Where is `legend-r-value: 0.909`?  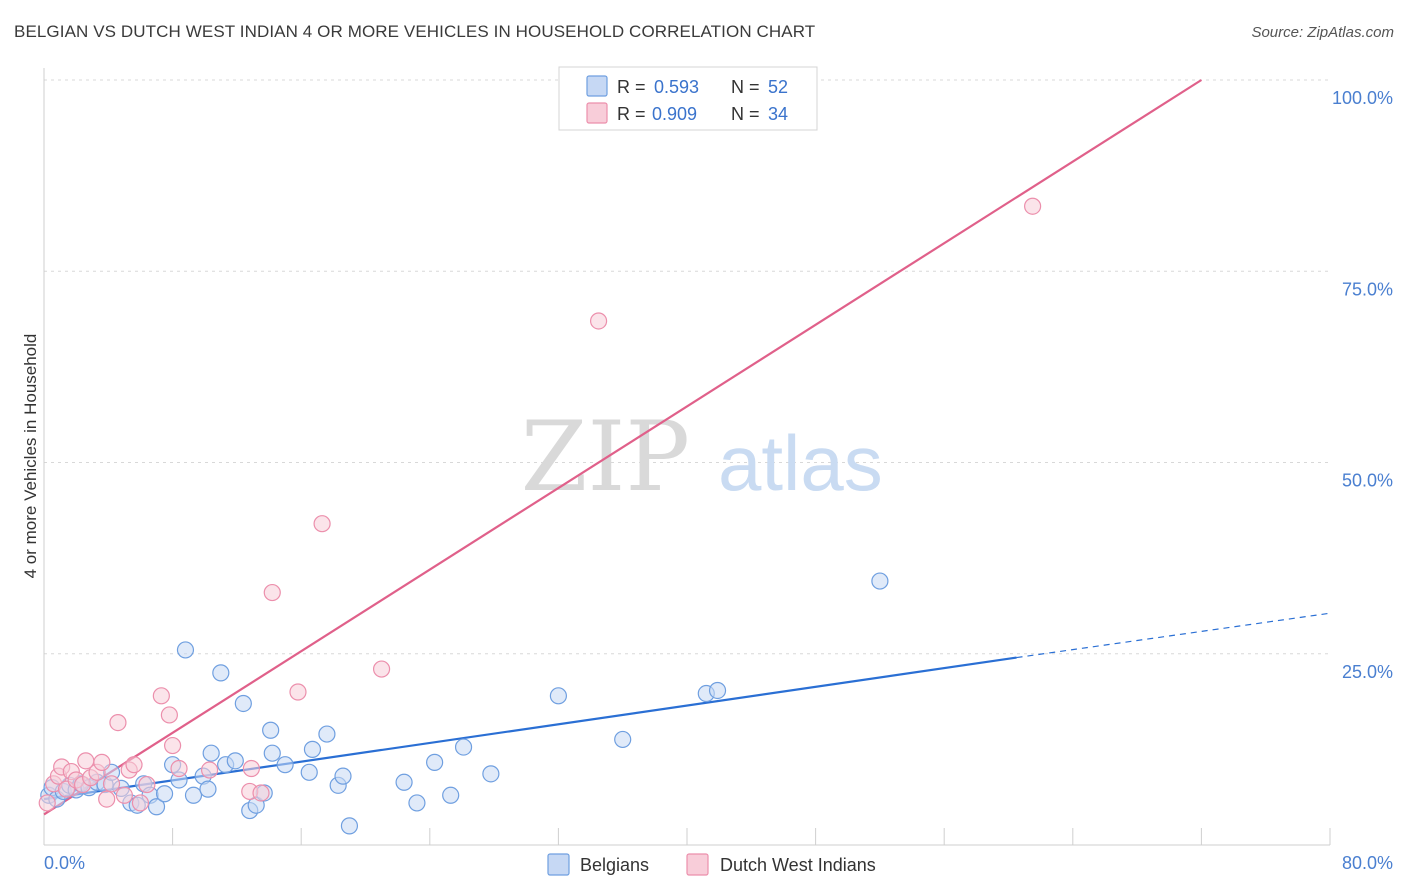
legend-r-value: 0.909 is located at coordinates (674, 114).